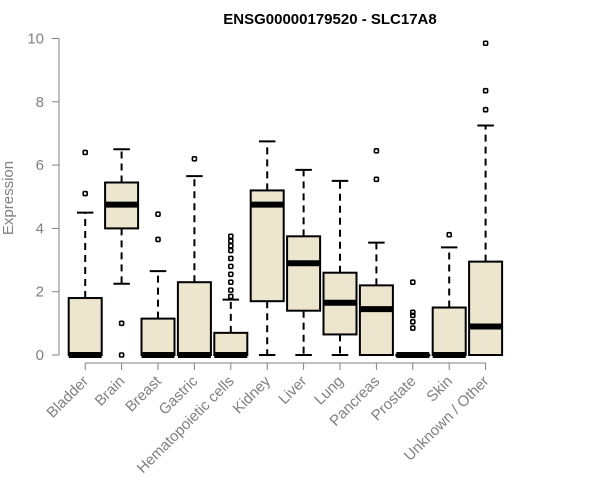  I want to click on x-tick-label: Liver, so click(292, 390).